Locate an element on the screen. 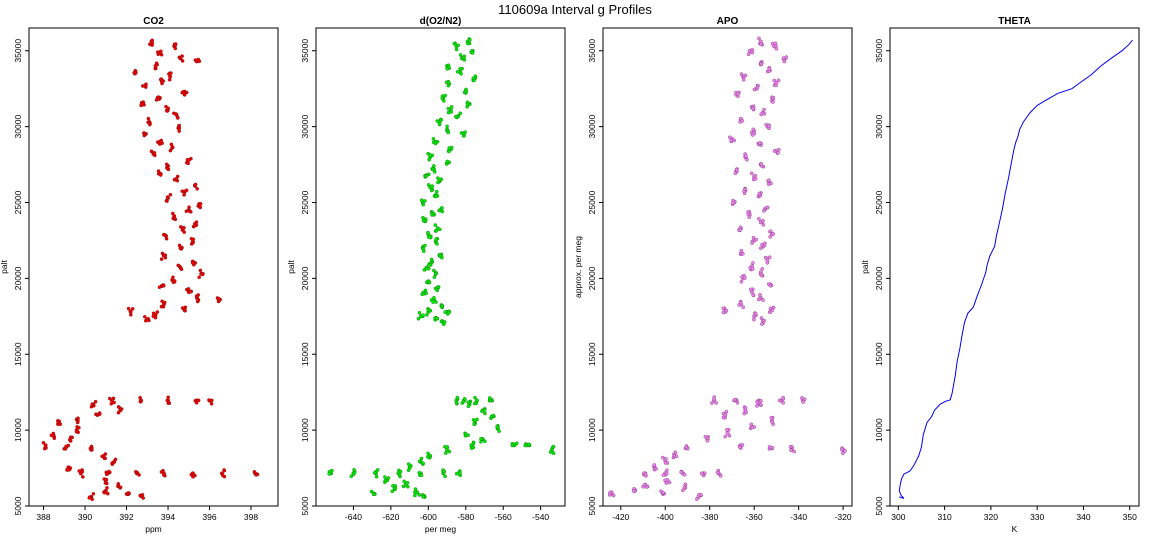  x-tick-label: -640 is located at coordinates (353, 517).